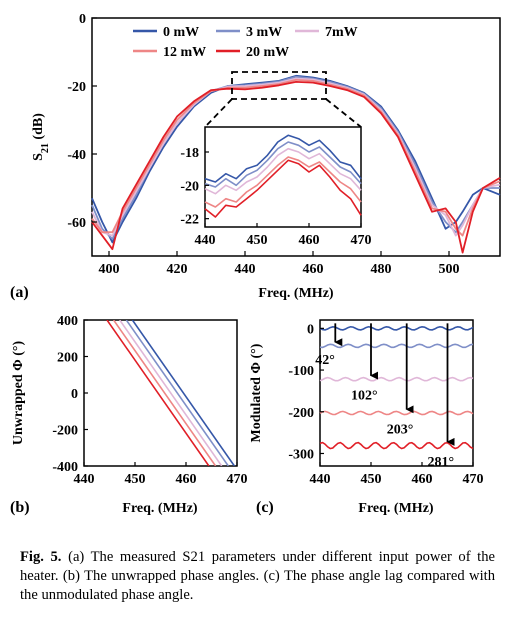 The width and height of the screenshot is (511, 622). I want to click on panel-c-ytick-label: -300, so click(301, 454).